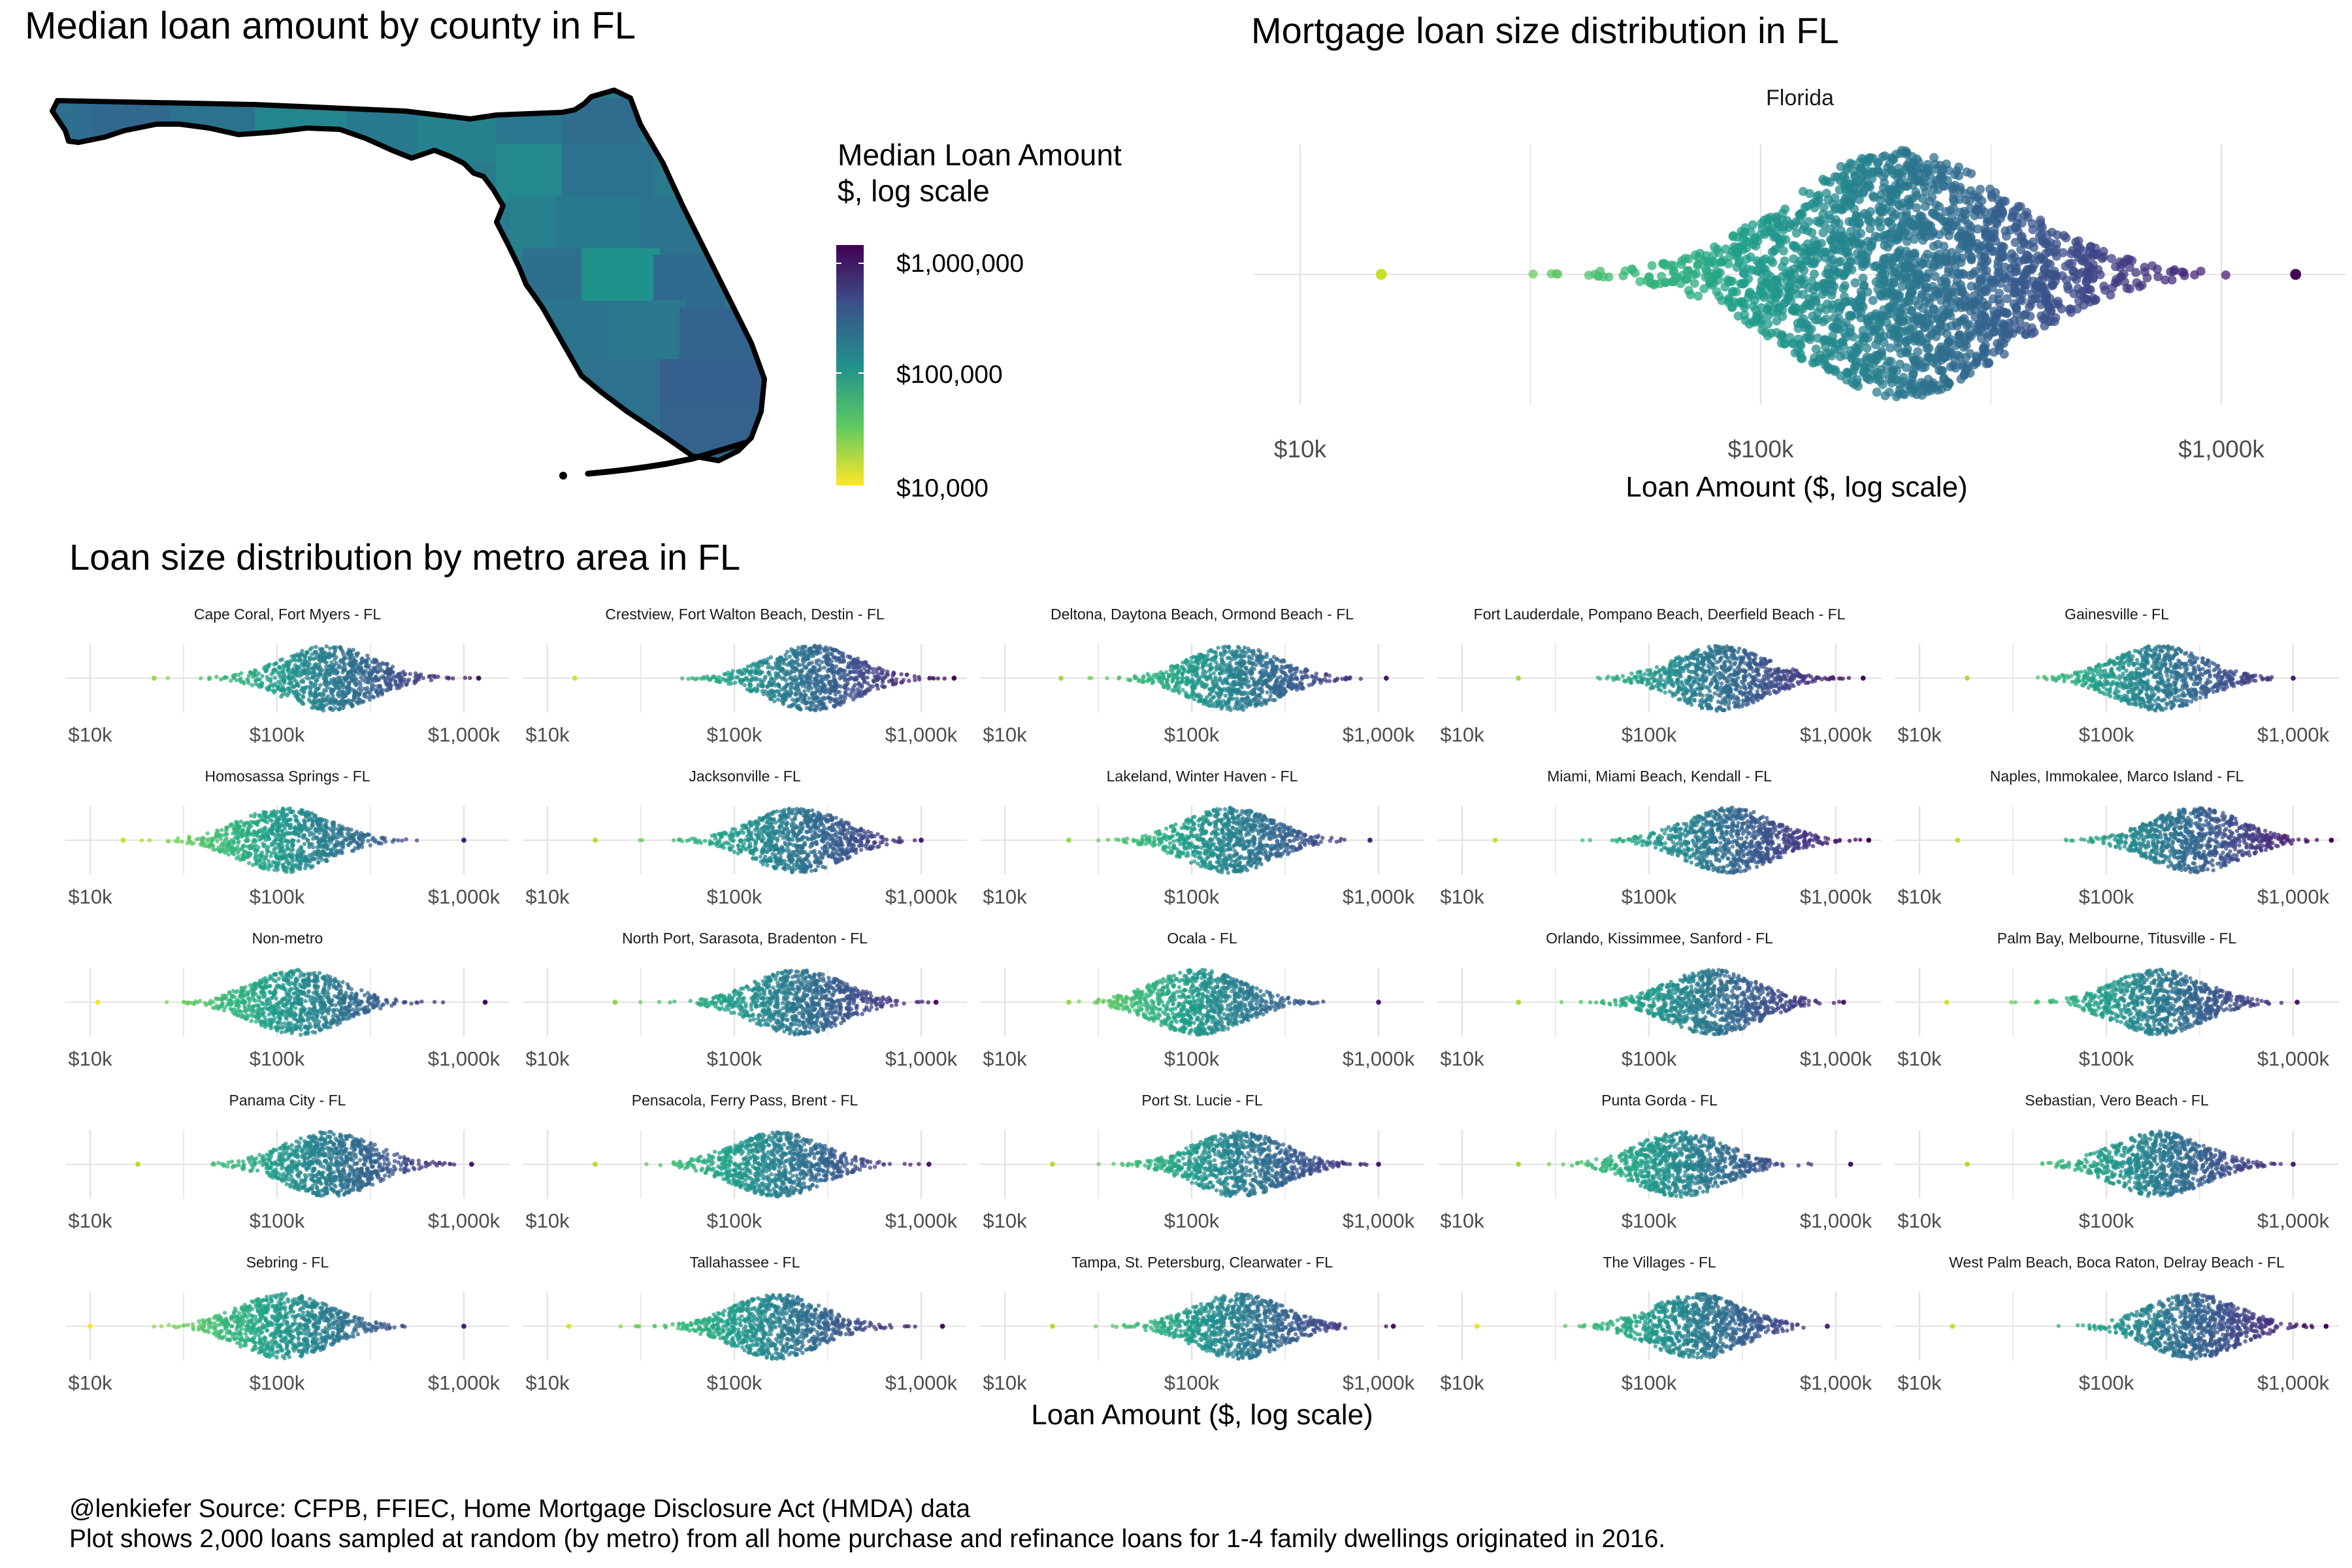 The image size is (2352, 1568). Describe the element at coordinates (1800, 98) in the screenshot. I see `facet-title: Florida` at that location.